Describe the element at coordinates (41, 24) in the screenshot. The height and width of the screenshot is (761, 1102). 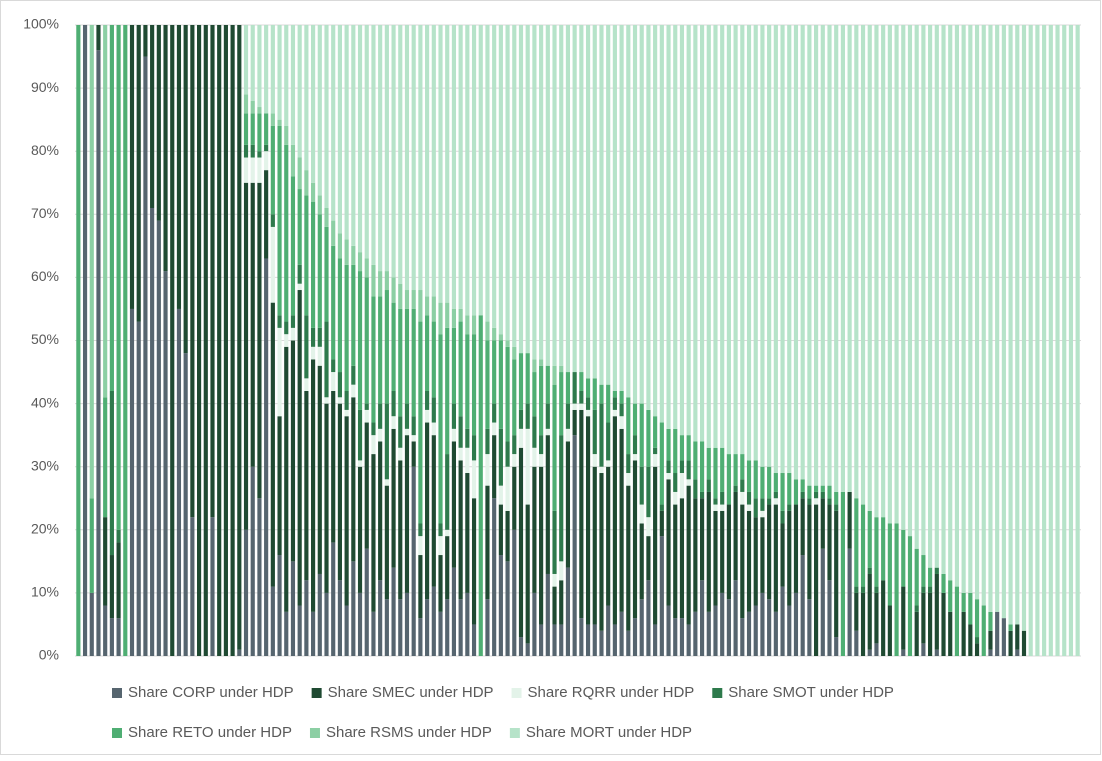
I see `y-tick-label: 100%` at that location.